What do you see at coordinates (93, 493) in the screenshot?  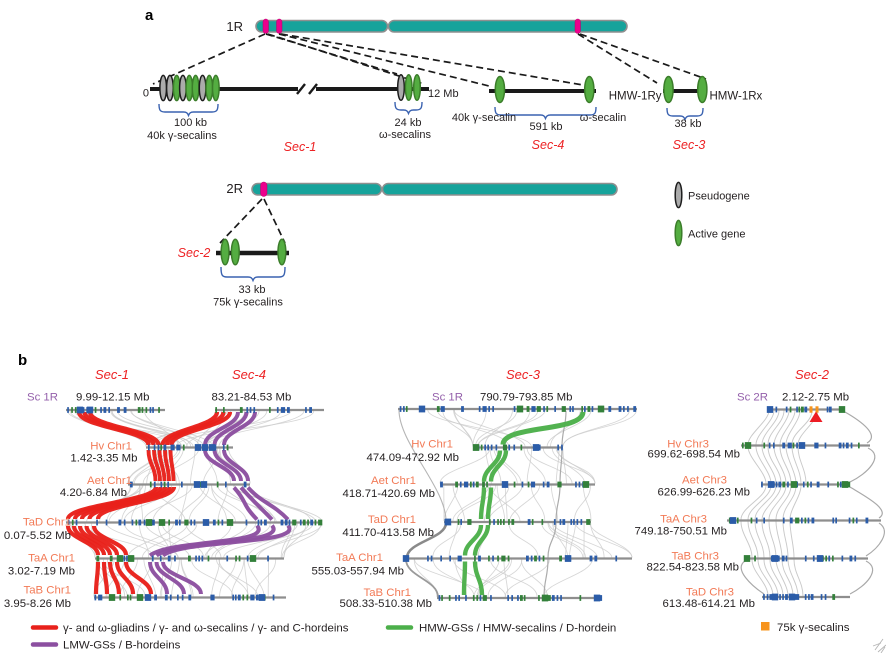 I see `svg-text: 4.20-6.84 Mb` at bounding box center [93, 493].